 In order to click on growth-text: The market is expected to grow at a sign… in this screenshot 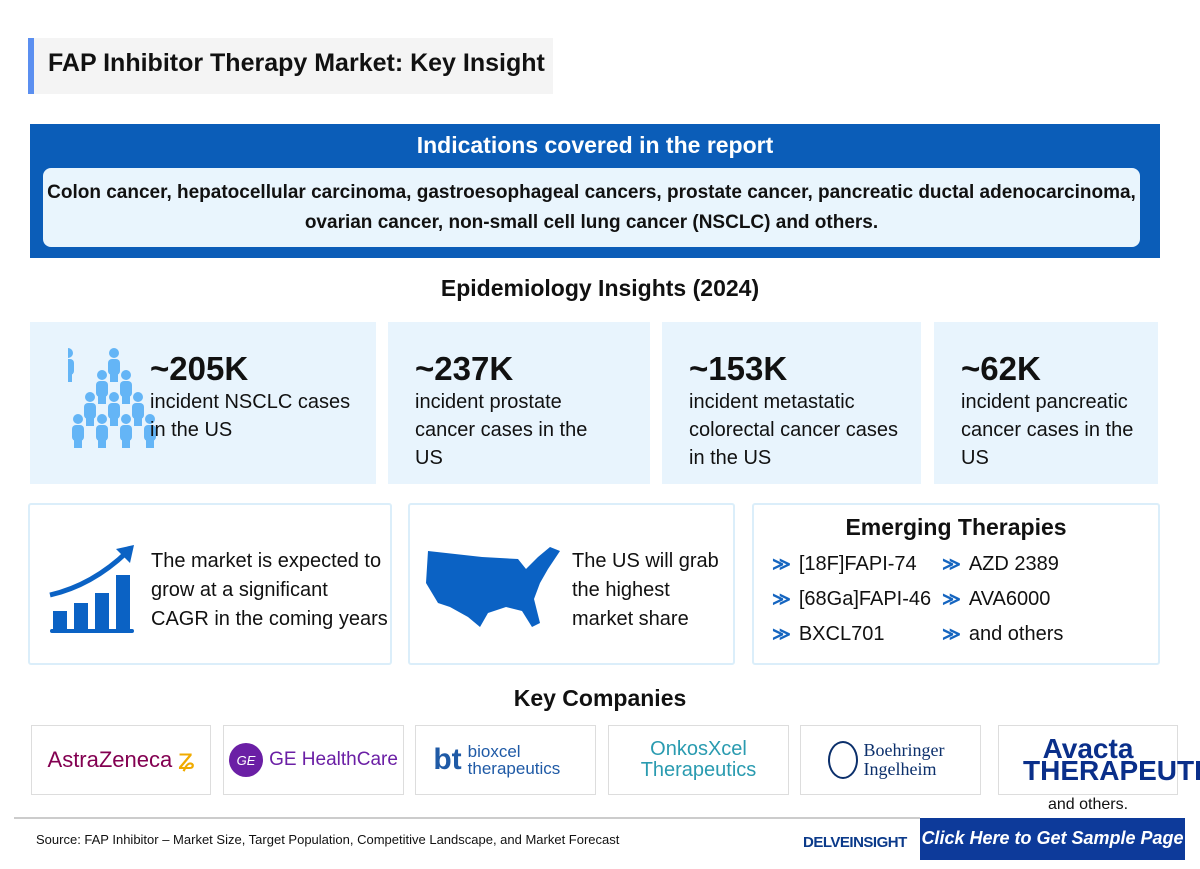, I will do `click(269, 590)`.